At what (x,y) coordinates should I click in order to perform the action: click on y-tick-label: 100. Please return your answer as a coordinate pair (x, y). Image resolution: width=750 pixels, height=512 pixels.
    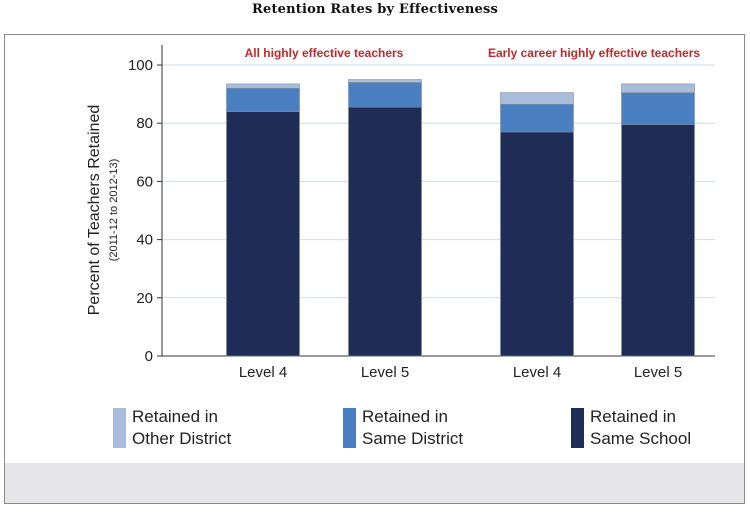
    Looking at the image, I should click on (140, 65).